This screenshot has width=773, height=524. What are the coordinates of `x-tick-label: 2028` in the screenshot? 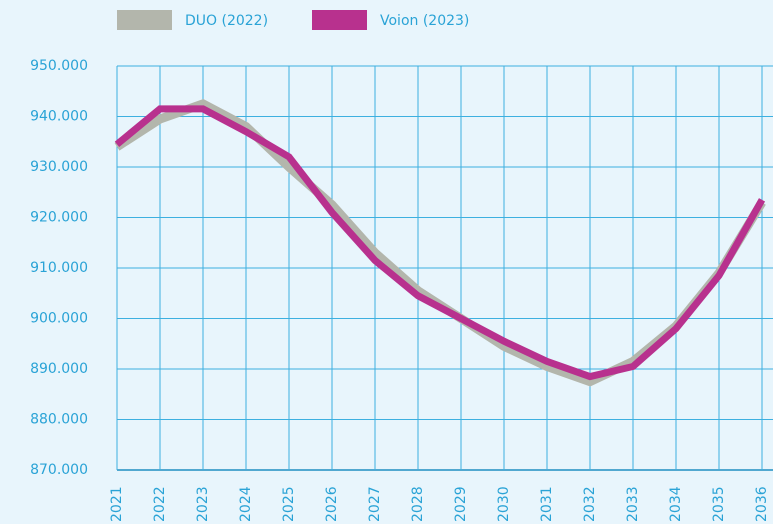 It's located at (418, 504).